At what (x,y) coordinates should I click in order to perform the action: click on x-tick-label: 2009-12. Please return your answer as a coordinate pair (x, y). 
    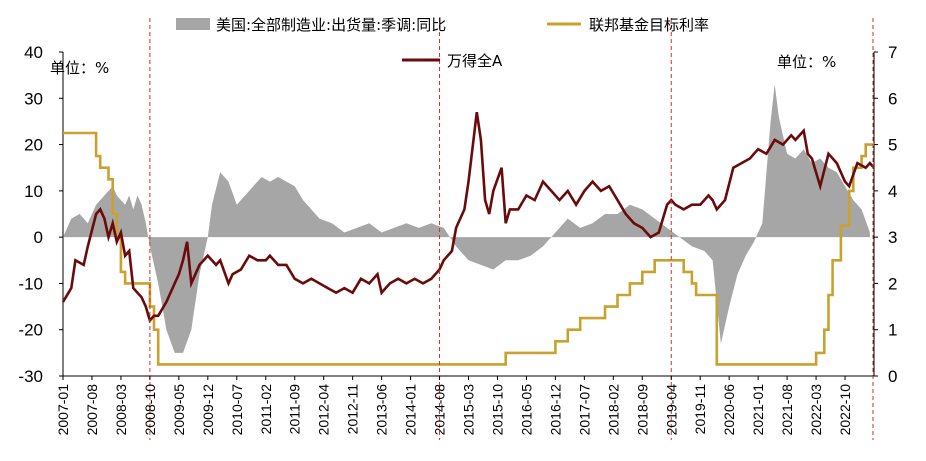
    Looking at the image, I should click on (208, 410).